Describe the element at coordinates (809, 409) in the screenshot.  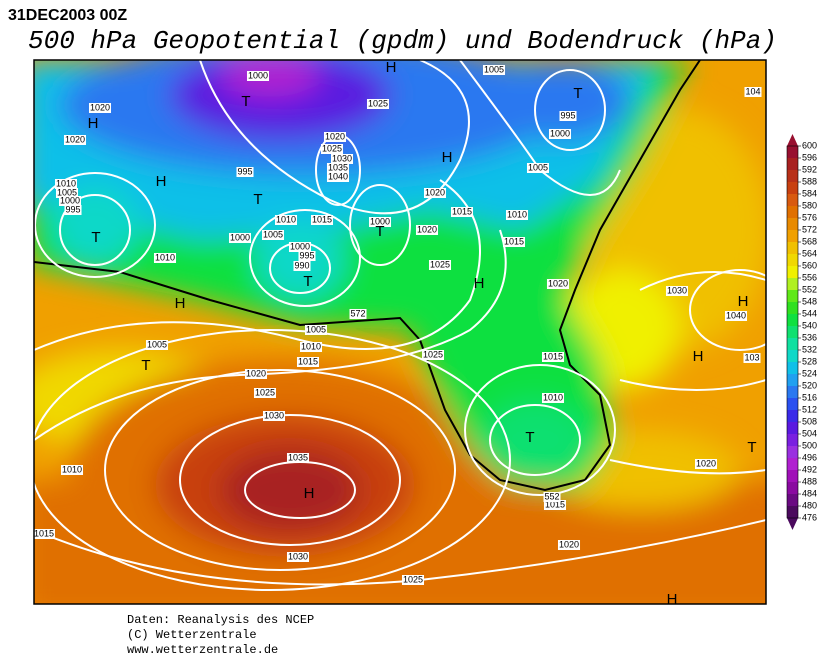
I see `colorbar-label: 512` at that location.